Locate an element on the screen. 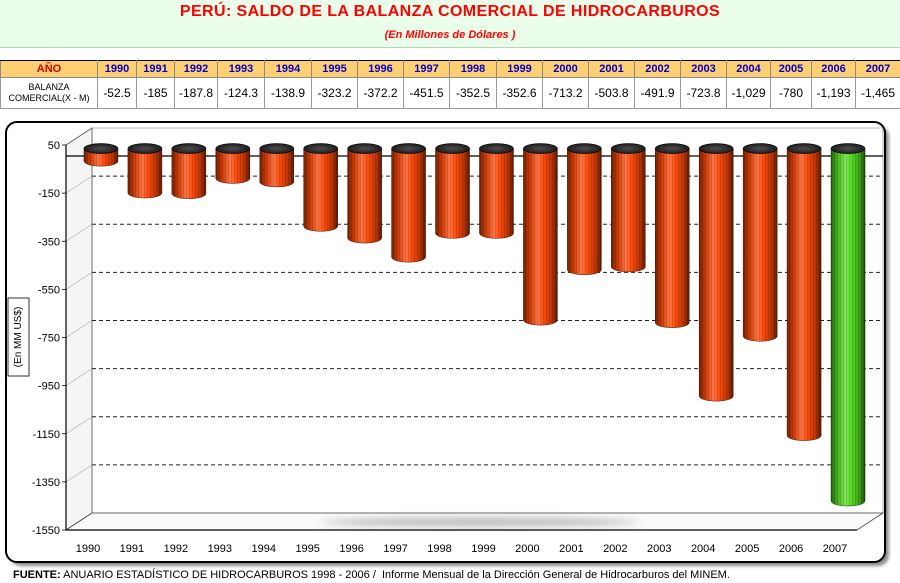  y-tick-label: -1550 is located at coordinates (46, 531).